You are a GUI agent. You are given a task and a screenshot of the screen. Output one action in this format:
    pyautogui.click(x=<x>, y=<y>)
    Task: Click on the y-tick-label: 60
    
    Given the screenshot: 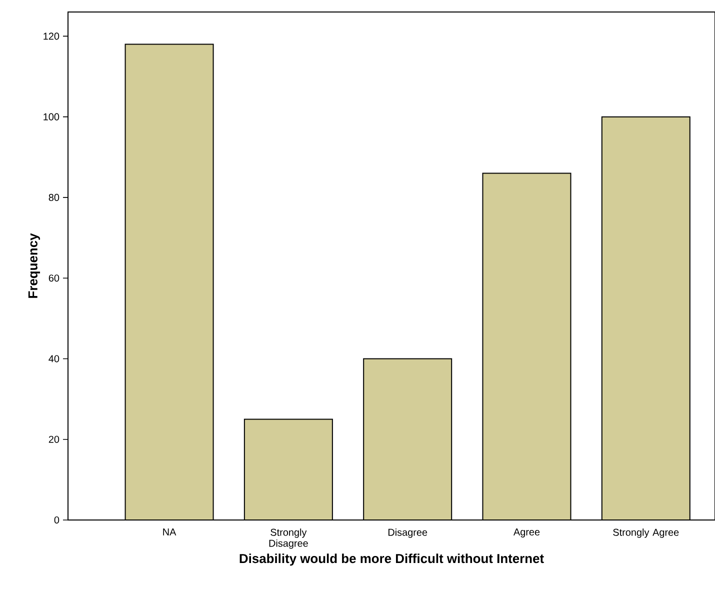 What is the action you would take?
    pyautogui.click(x=54, y=278)
    